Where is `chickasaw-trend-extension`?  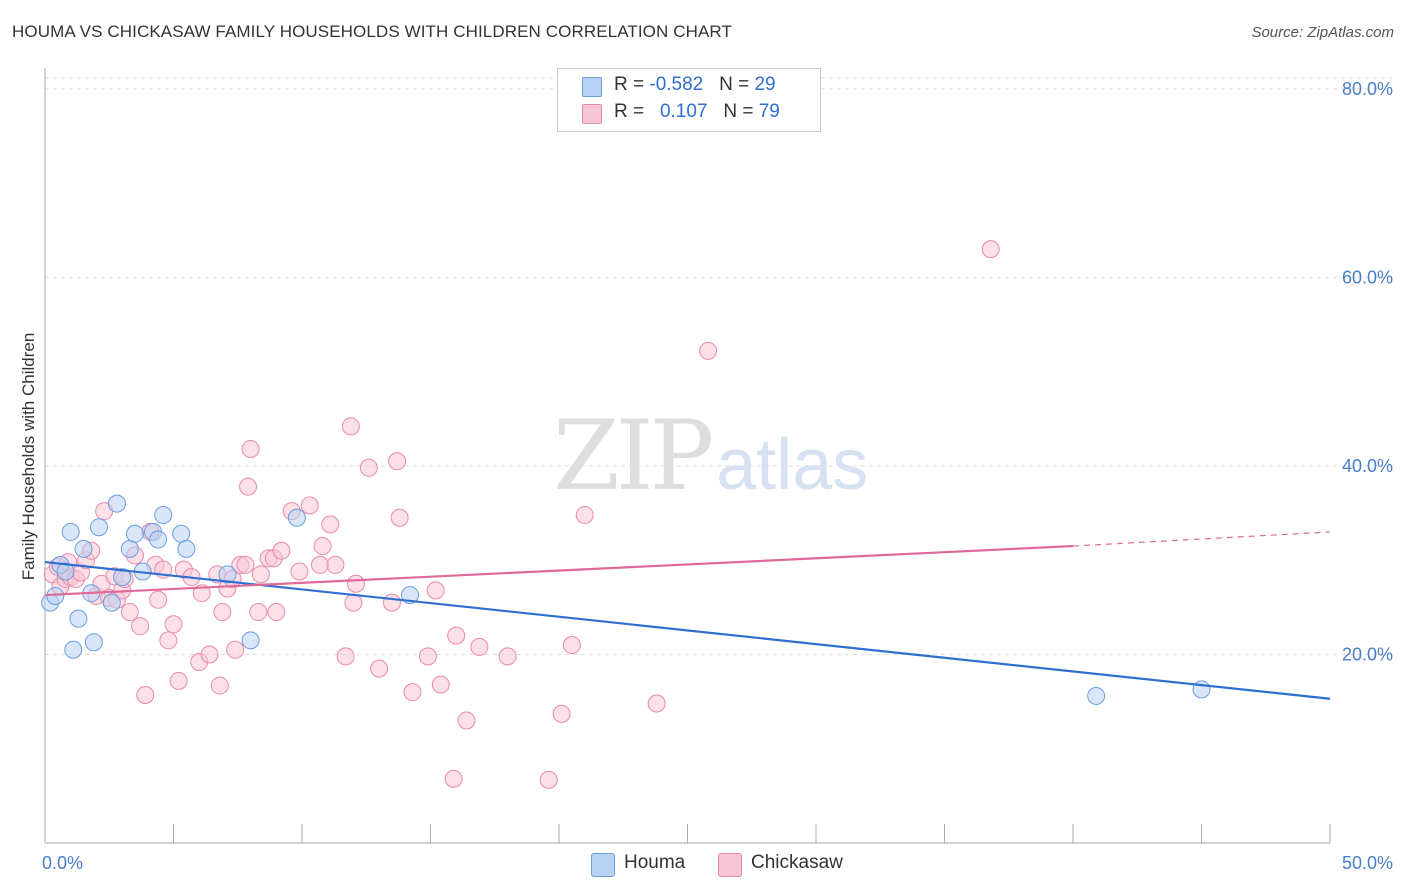
chickasaw-trend-extension is located at coordinates (1201, 539).